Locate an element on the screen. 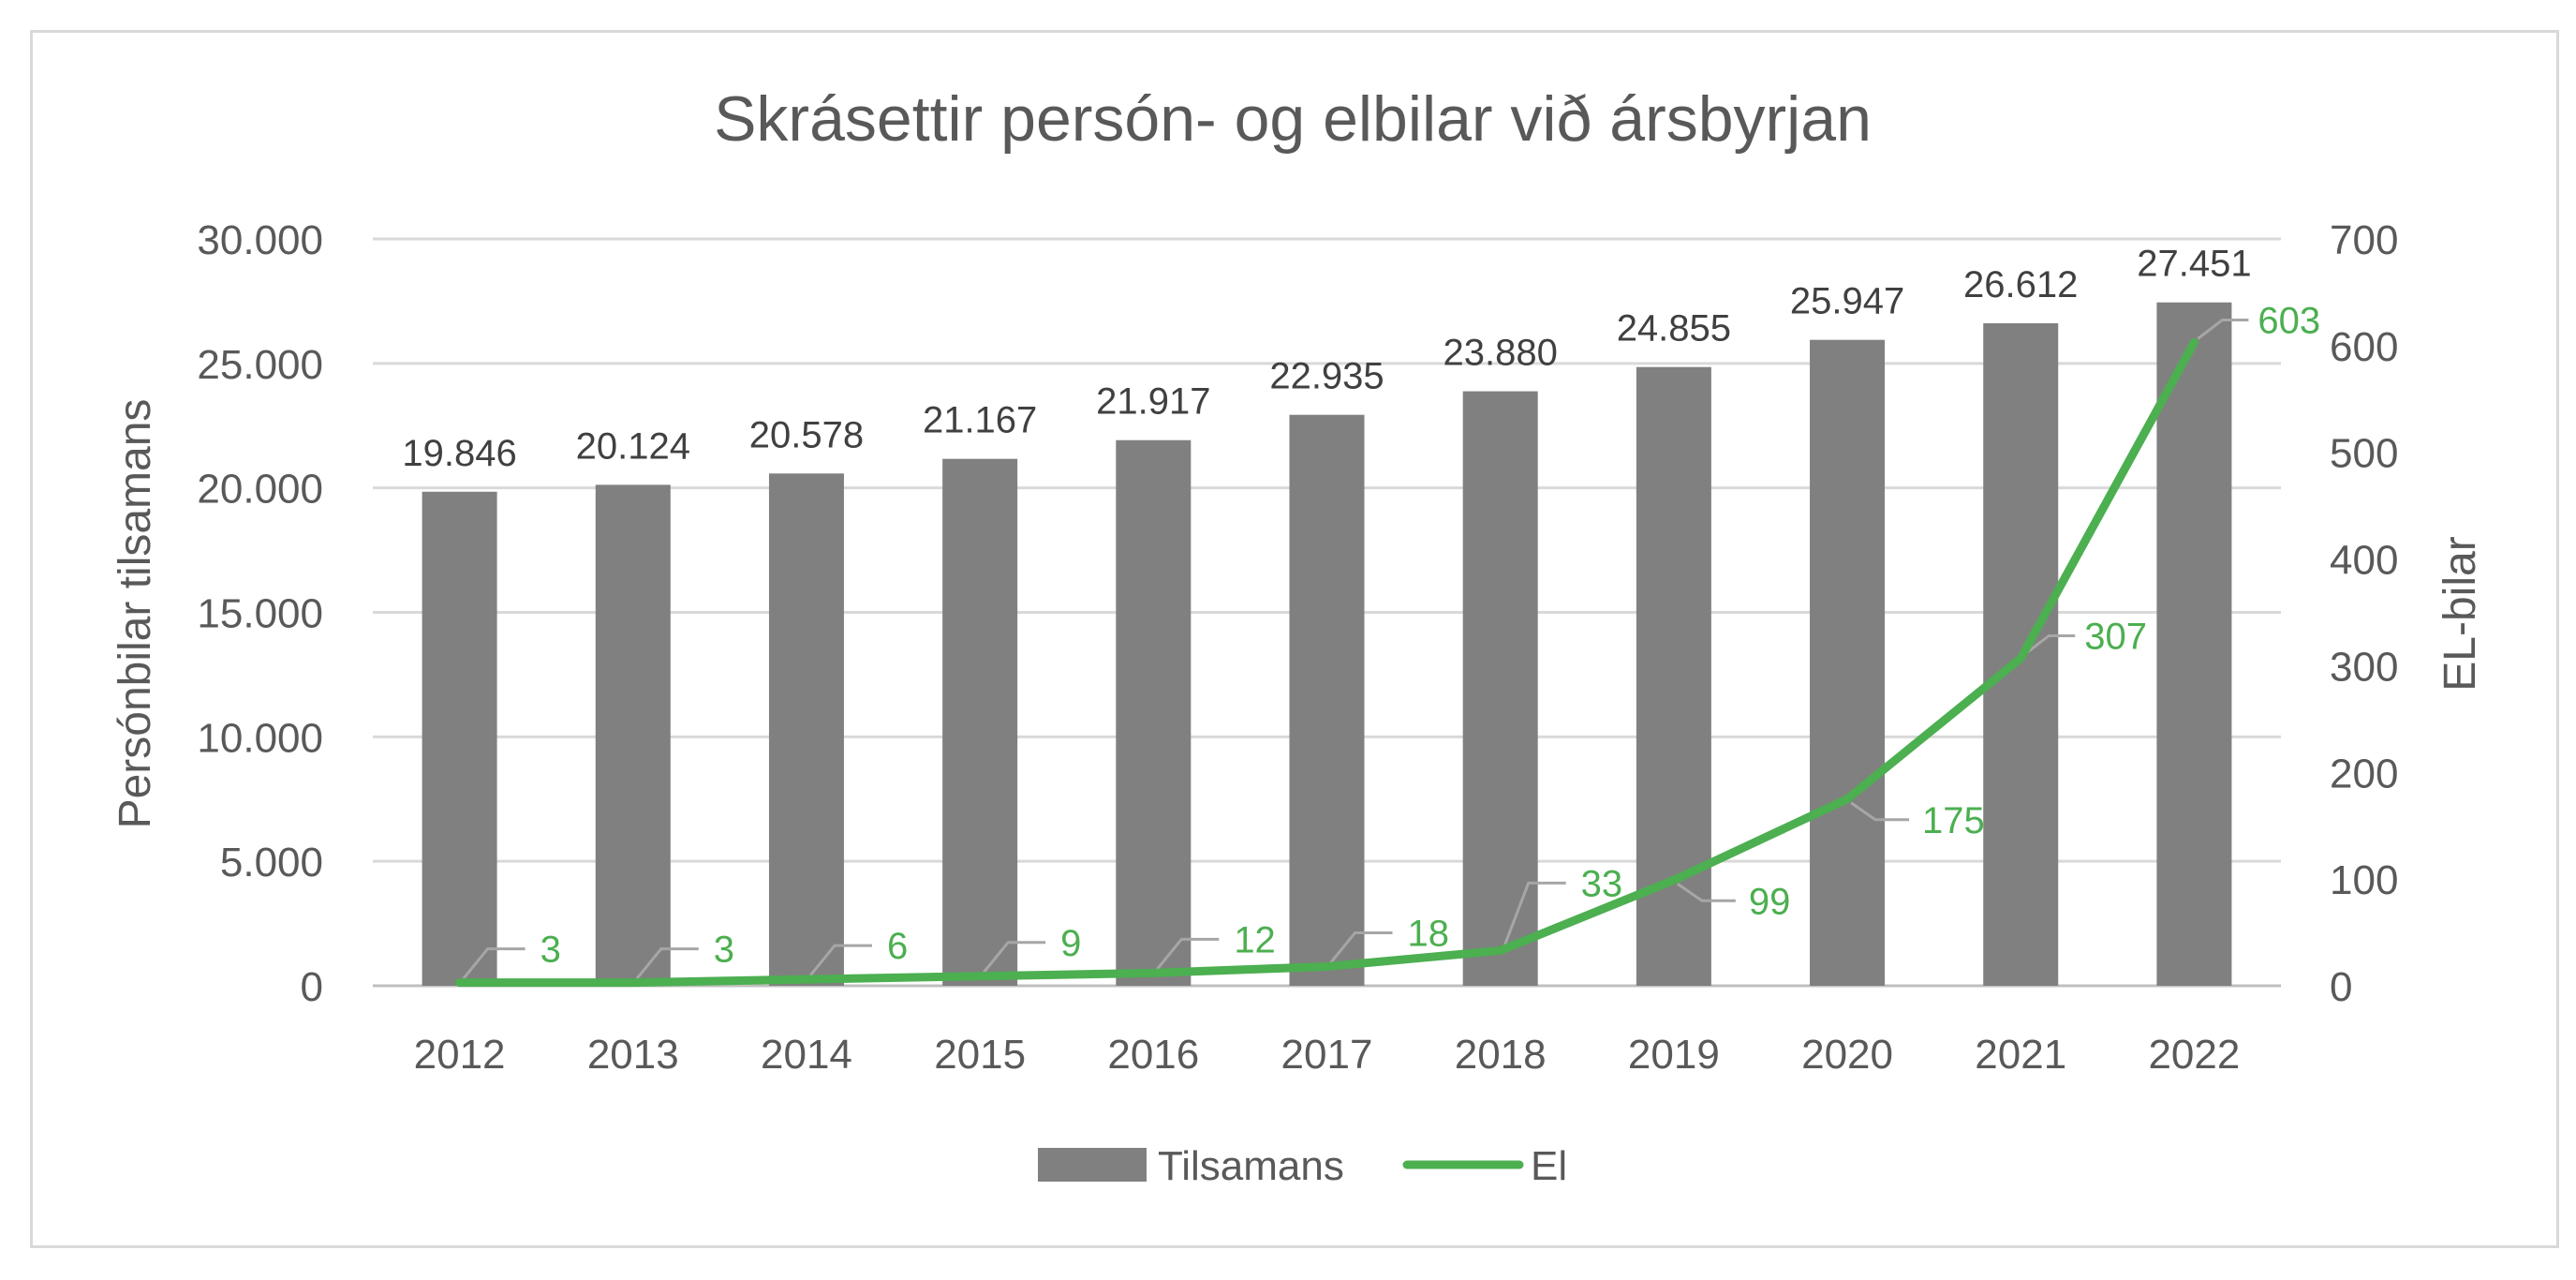  x-tick-label: 2021 is located at coordinates (2020, 1055).